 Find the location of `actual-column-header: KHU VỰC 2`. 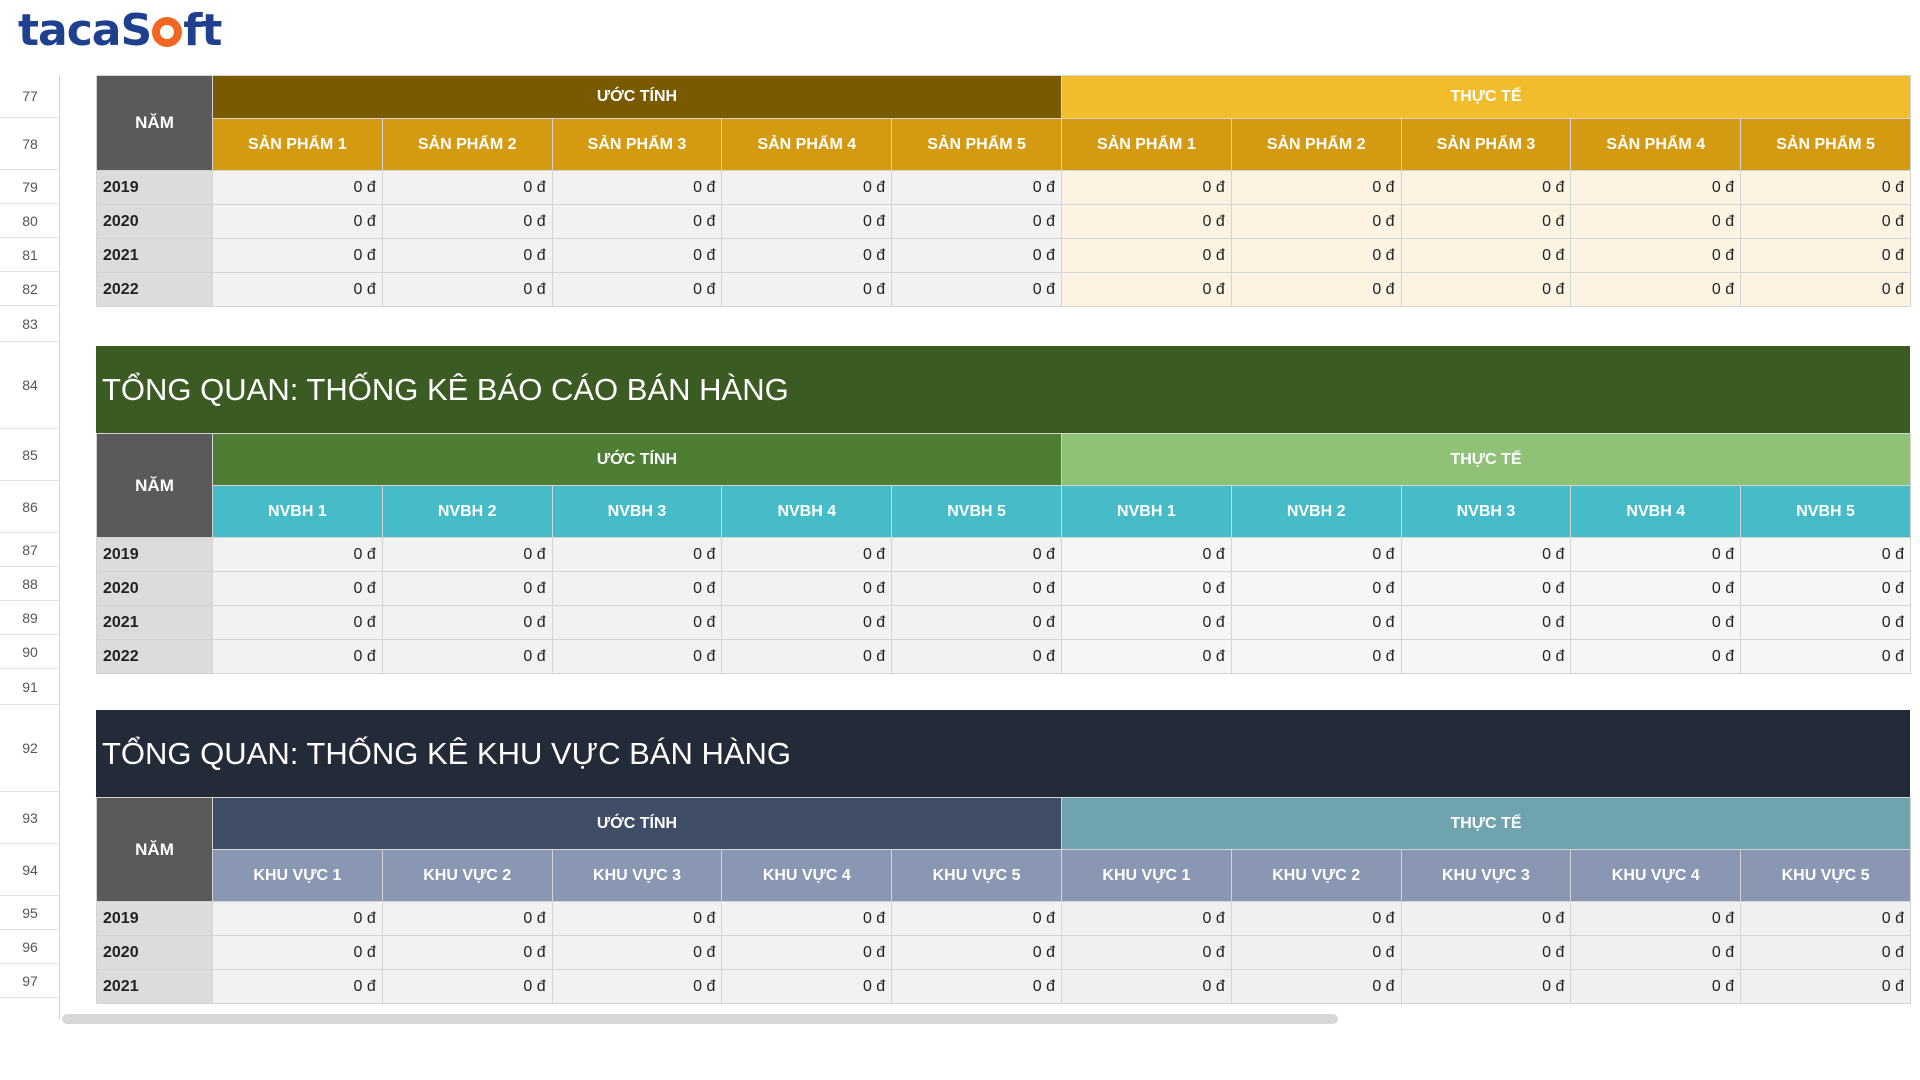

actual-column-header: KHU VỰC 2 is located at coordinates (1316, 875).